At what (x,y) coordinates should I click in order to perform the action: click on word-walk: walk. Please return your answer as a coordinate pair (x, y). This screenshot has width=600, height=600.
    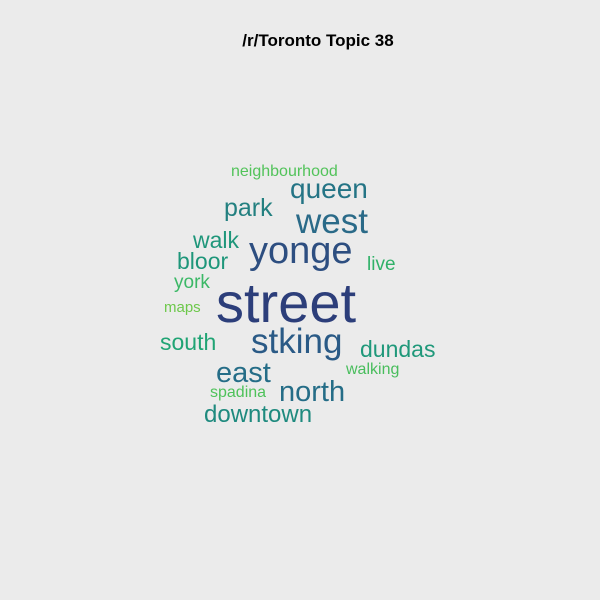
    Looking at the image, I should click on (216, 240).